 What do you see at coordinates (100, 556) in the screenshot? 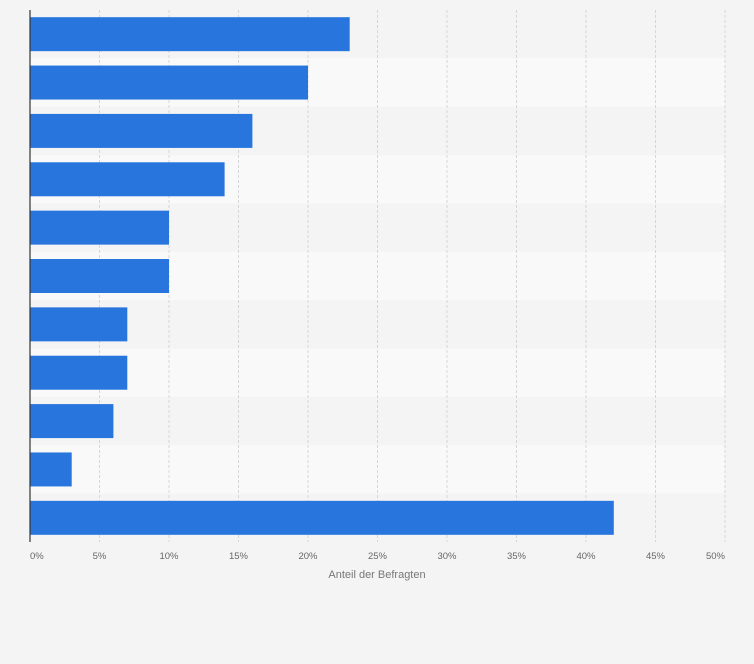
I see `x-tick-label-1: 5%` at bounding box center [100, 556].